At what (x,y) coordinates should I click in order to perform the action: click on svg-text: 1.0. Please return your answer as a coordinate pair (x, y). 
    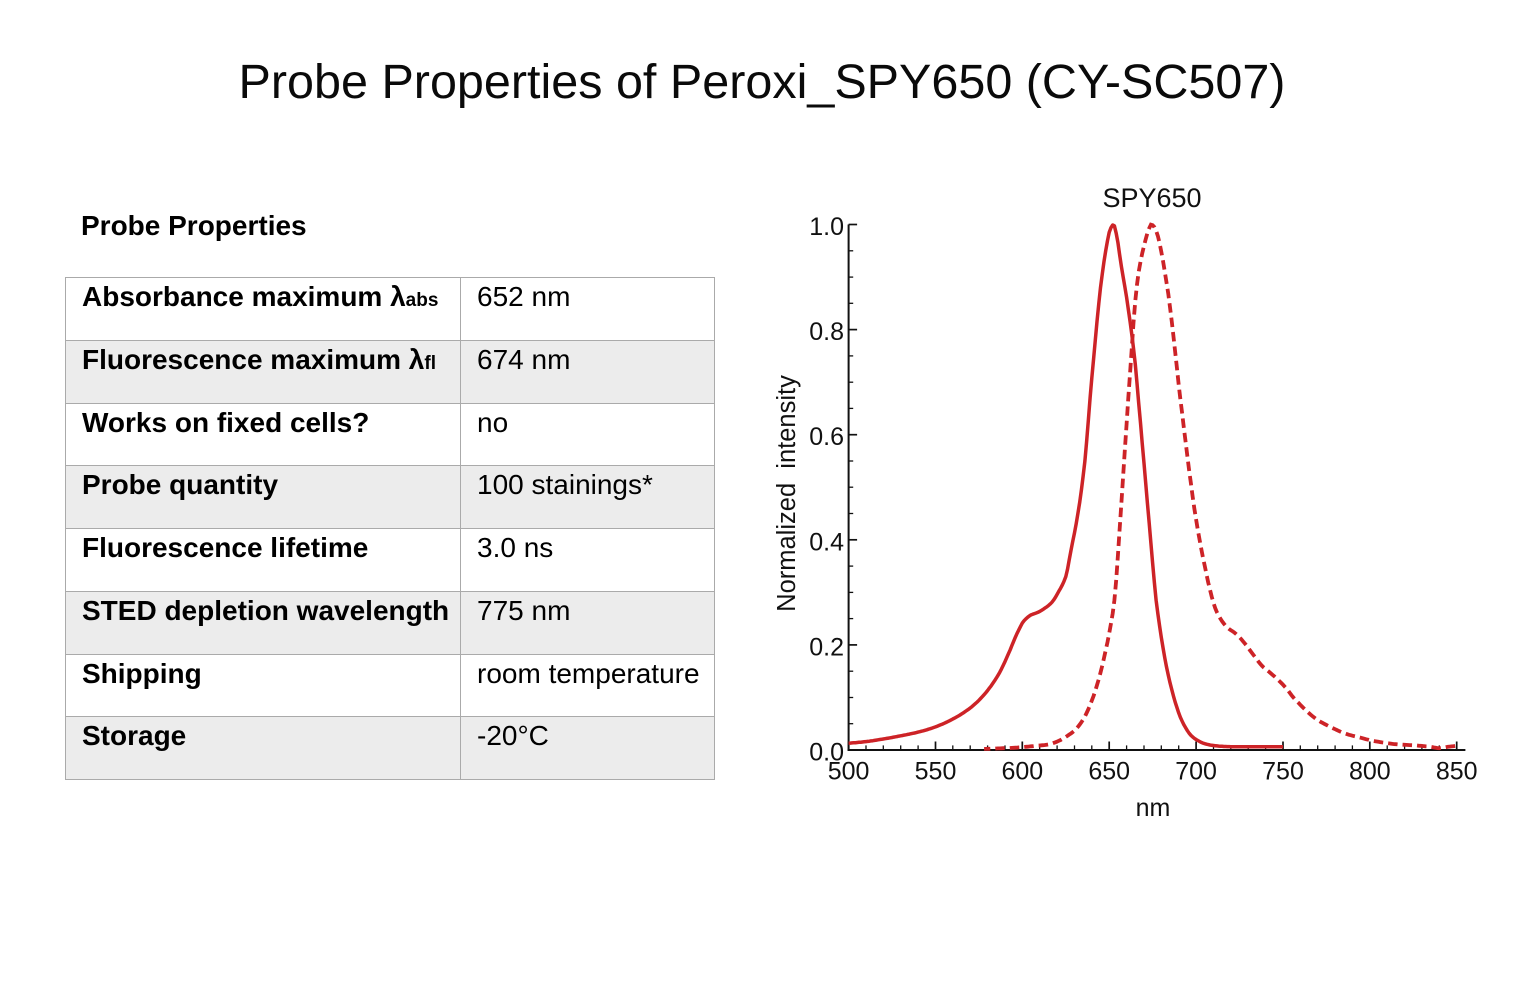
    Looking at the image, I should click on (826, 227).